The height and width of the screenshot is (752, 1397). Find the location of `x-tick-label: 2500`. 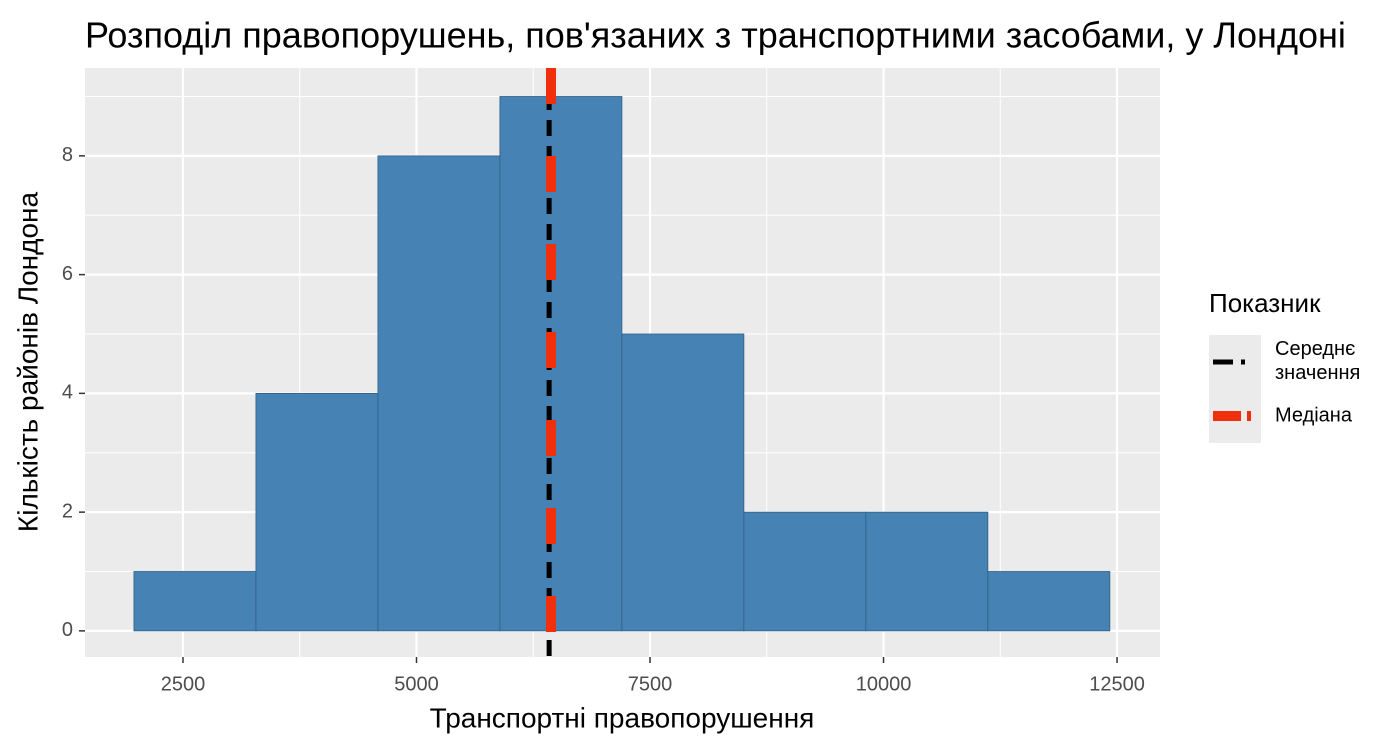

x-tick-label: 2500 is located at coordinates (183, 684).